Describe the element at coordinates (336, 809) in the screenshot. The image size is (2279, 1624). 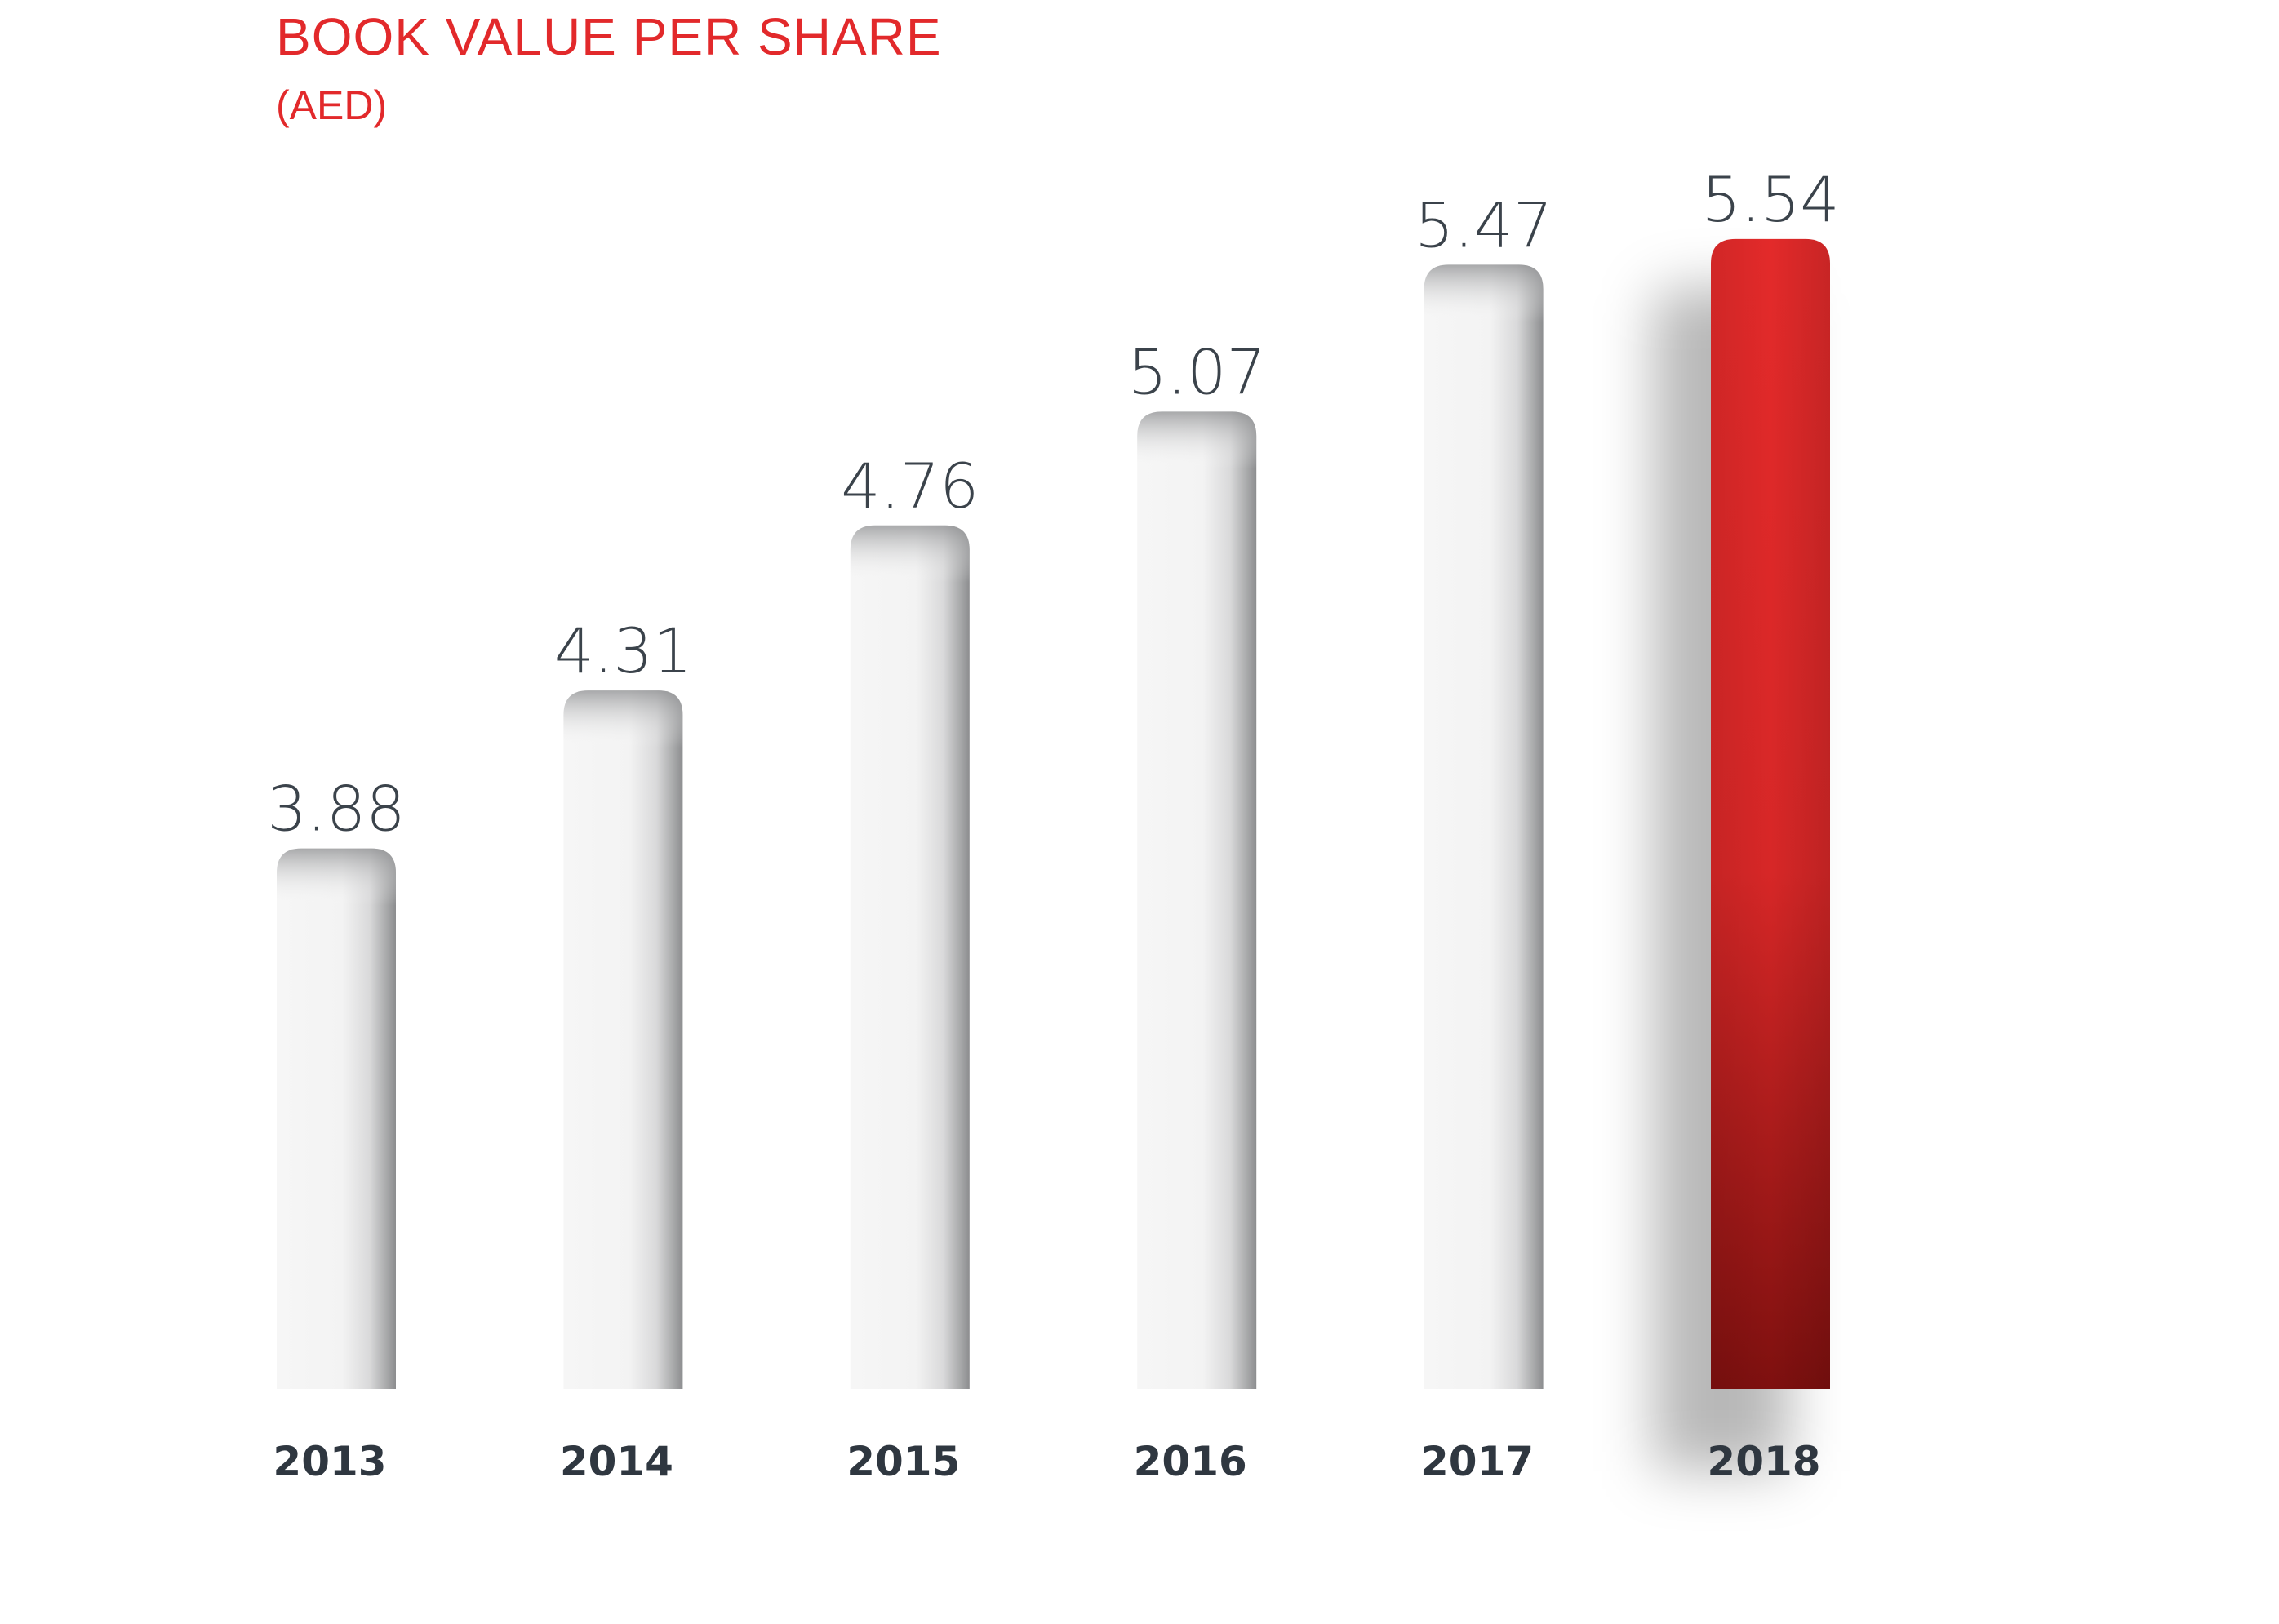
I see `value-label: 3.88` at that location.